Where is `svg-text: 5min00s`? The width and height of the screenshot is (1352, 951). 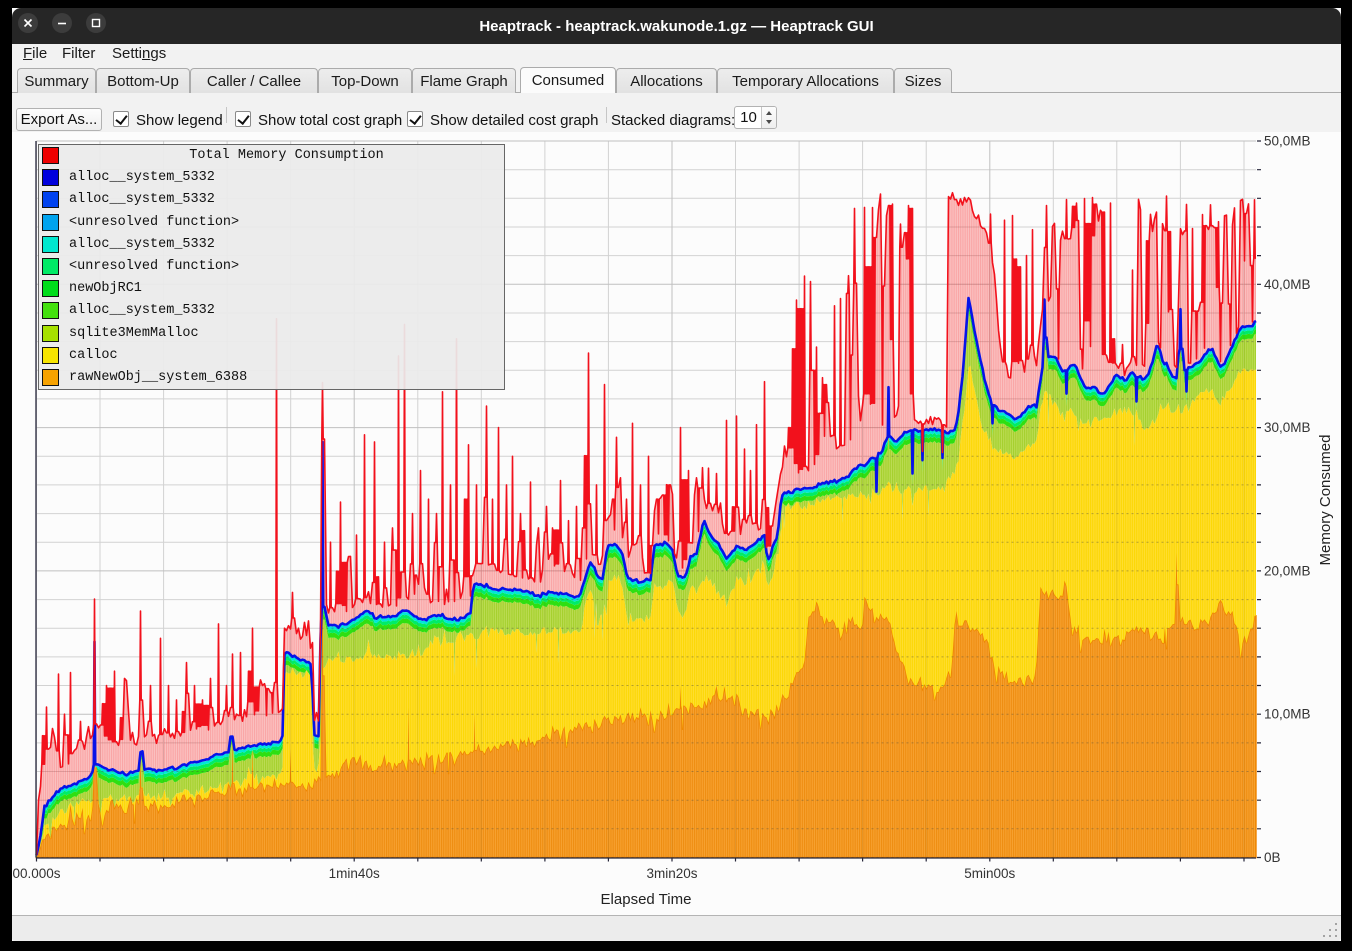 svg-text: 5min00s is located at coordinates (989, 873).